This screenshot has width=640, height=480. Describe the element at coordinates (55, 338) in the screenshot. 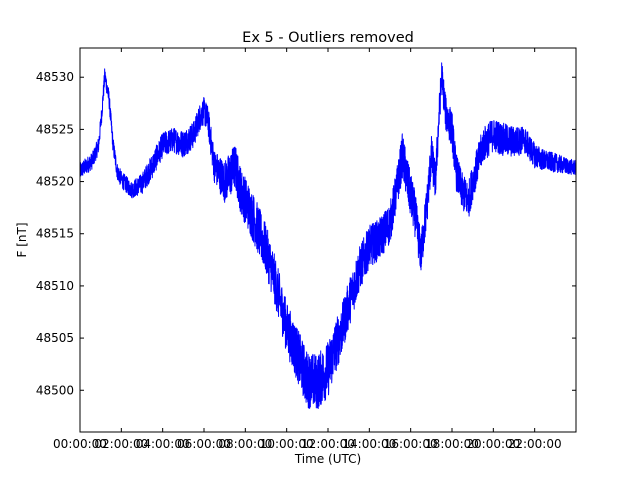

I see `y-tick-label: 48505` at that location.